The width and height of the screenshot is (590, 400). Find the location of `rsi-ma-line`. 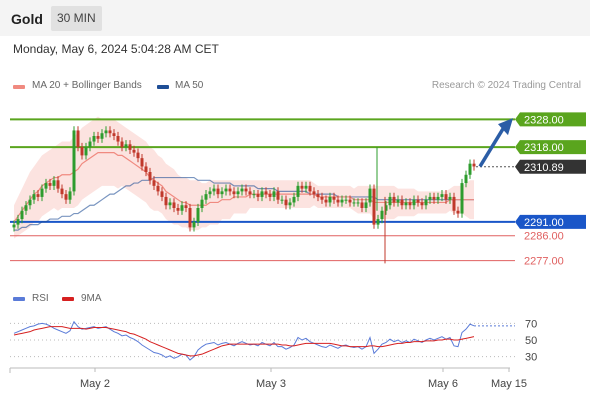

rsi-ma-line is located at coordinates (244, 341).